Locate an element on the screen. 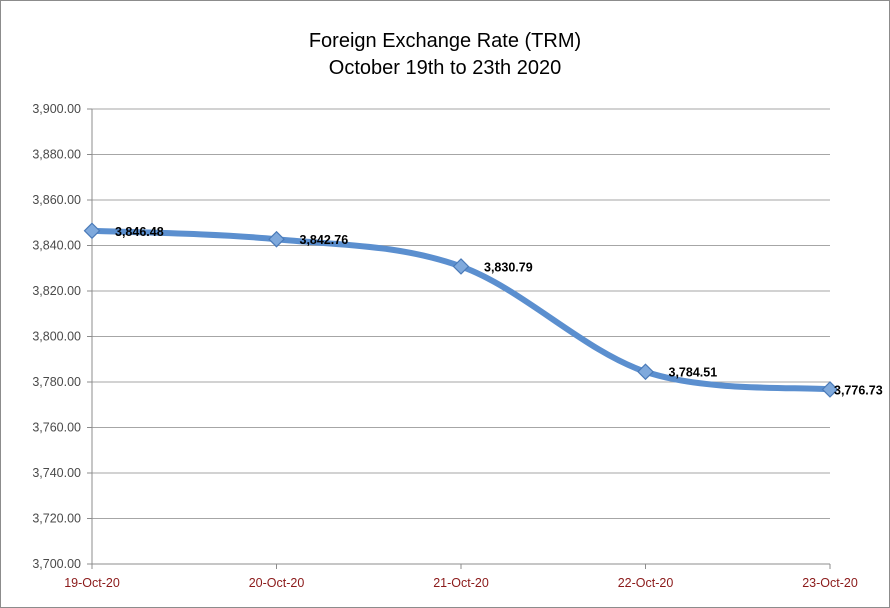 The image size is (890, 608). data-label: 3,846.48 is located at coordinates (139, 232).